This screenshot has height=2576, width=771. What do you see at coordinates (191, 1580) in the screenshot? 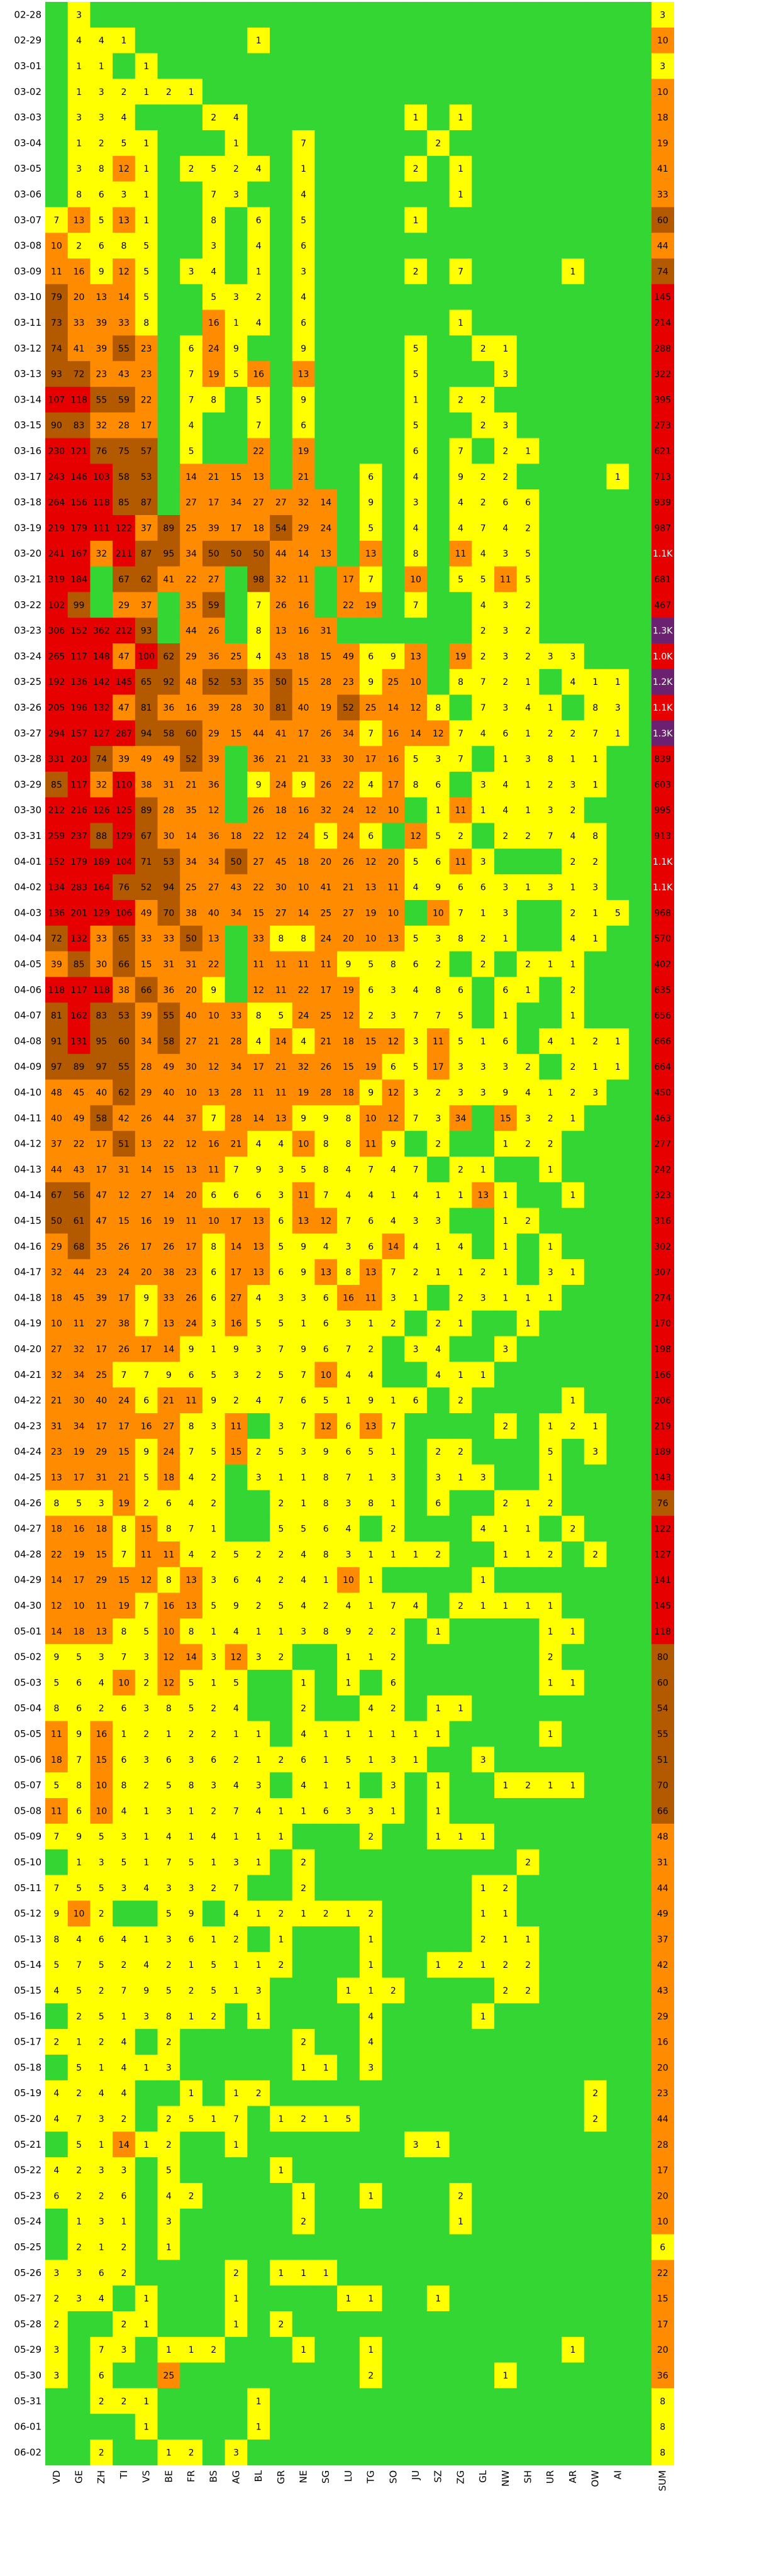
I see `cell-label: 13` at bounding box center [191, 1580].